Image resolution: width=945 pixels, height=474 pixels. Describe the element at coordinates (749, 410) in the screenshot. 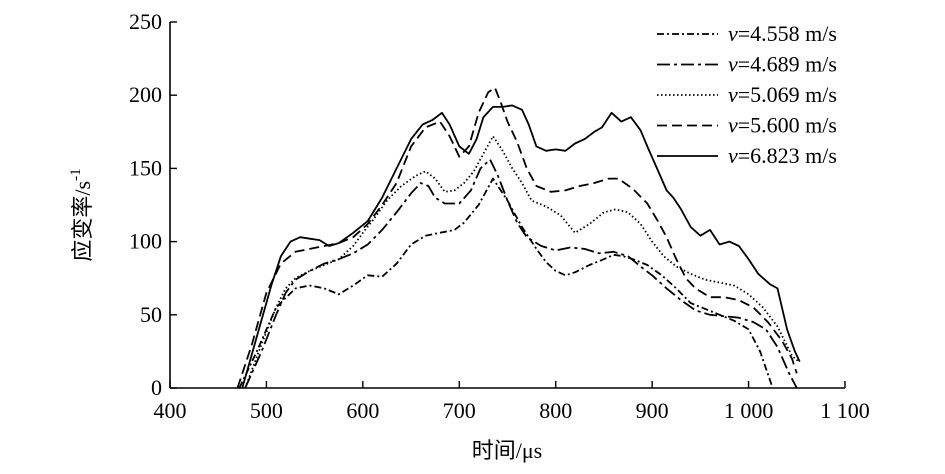

I see `x-tick-label: 1 000` at that location.